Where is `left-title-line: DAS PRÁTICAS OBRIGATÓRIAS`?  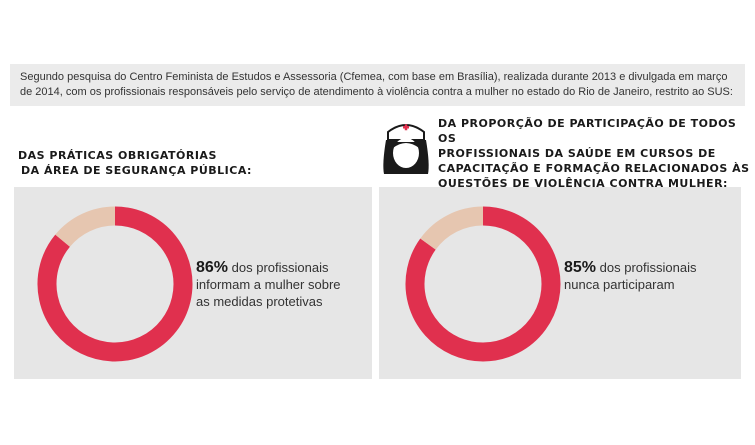
left-title-line: DAS PRÁTICAS OBRIGATÓRIAS is located at coordinates (117, 155).